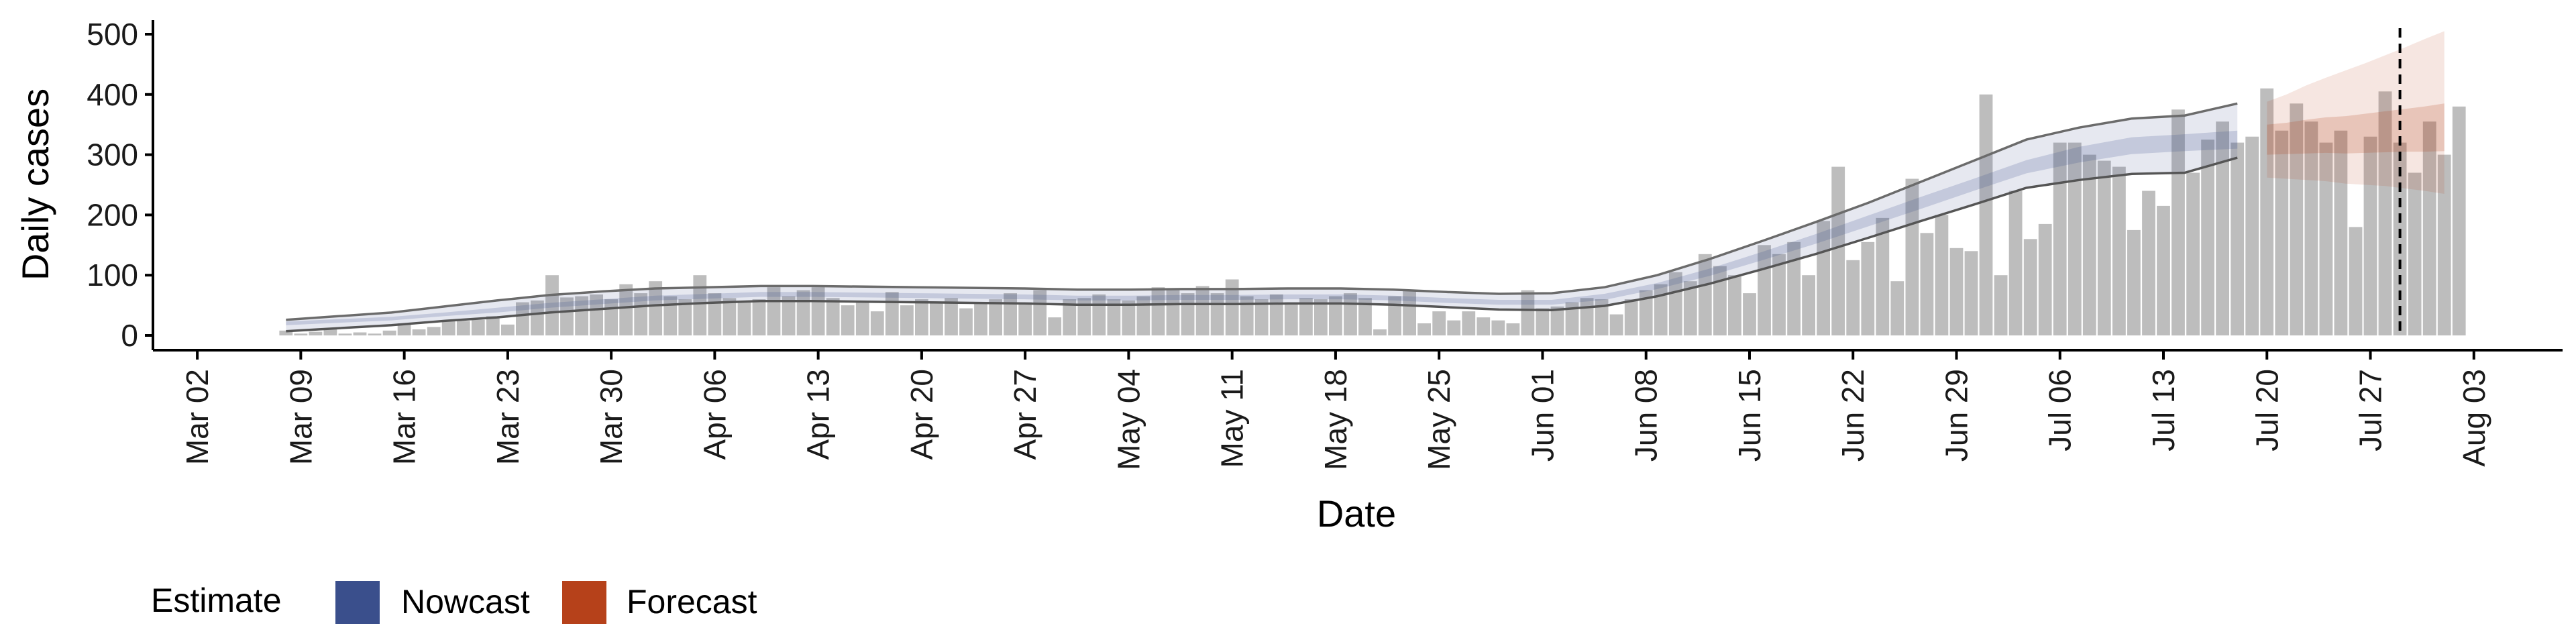 This screenshot has width=2576, height=644. I want to click on x-tick-label: Jul 27, so click(2370, 410).